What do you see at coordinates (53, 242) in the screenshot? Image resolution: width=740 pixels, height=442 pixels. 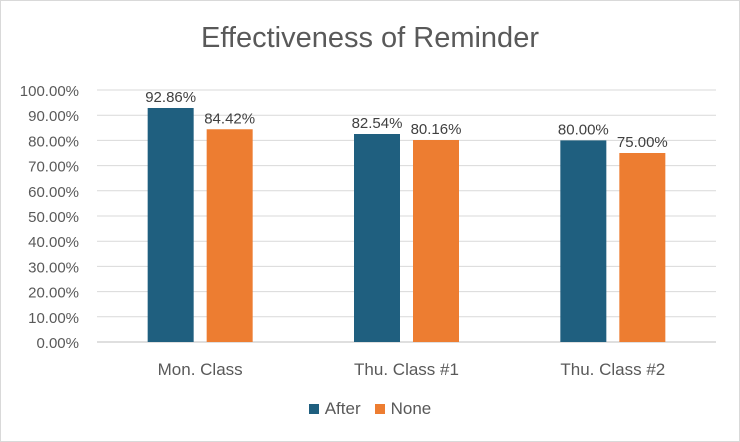 I see `y-tick-label: 40.00%` at bounding box center [53, 242].